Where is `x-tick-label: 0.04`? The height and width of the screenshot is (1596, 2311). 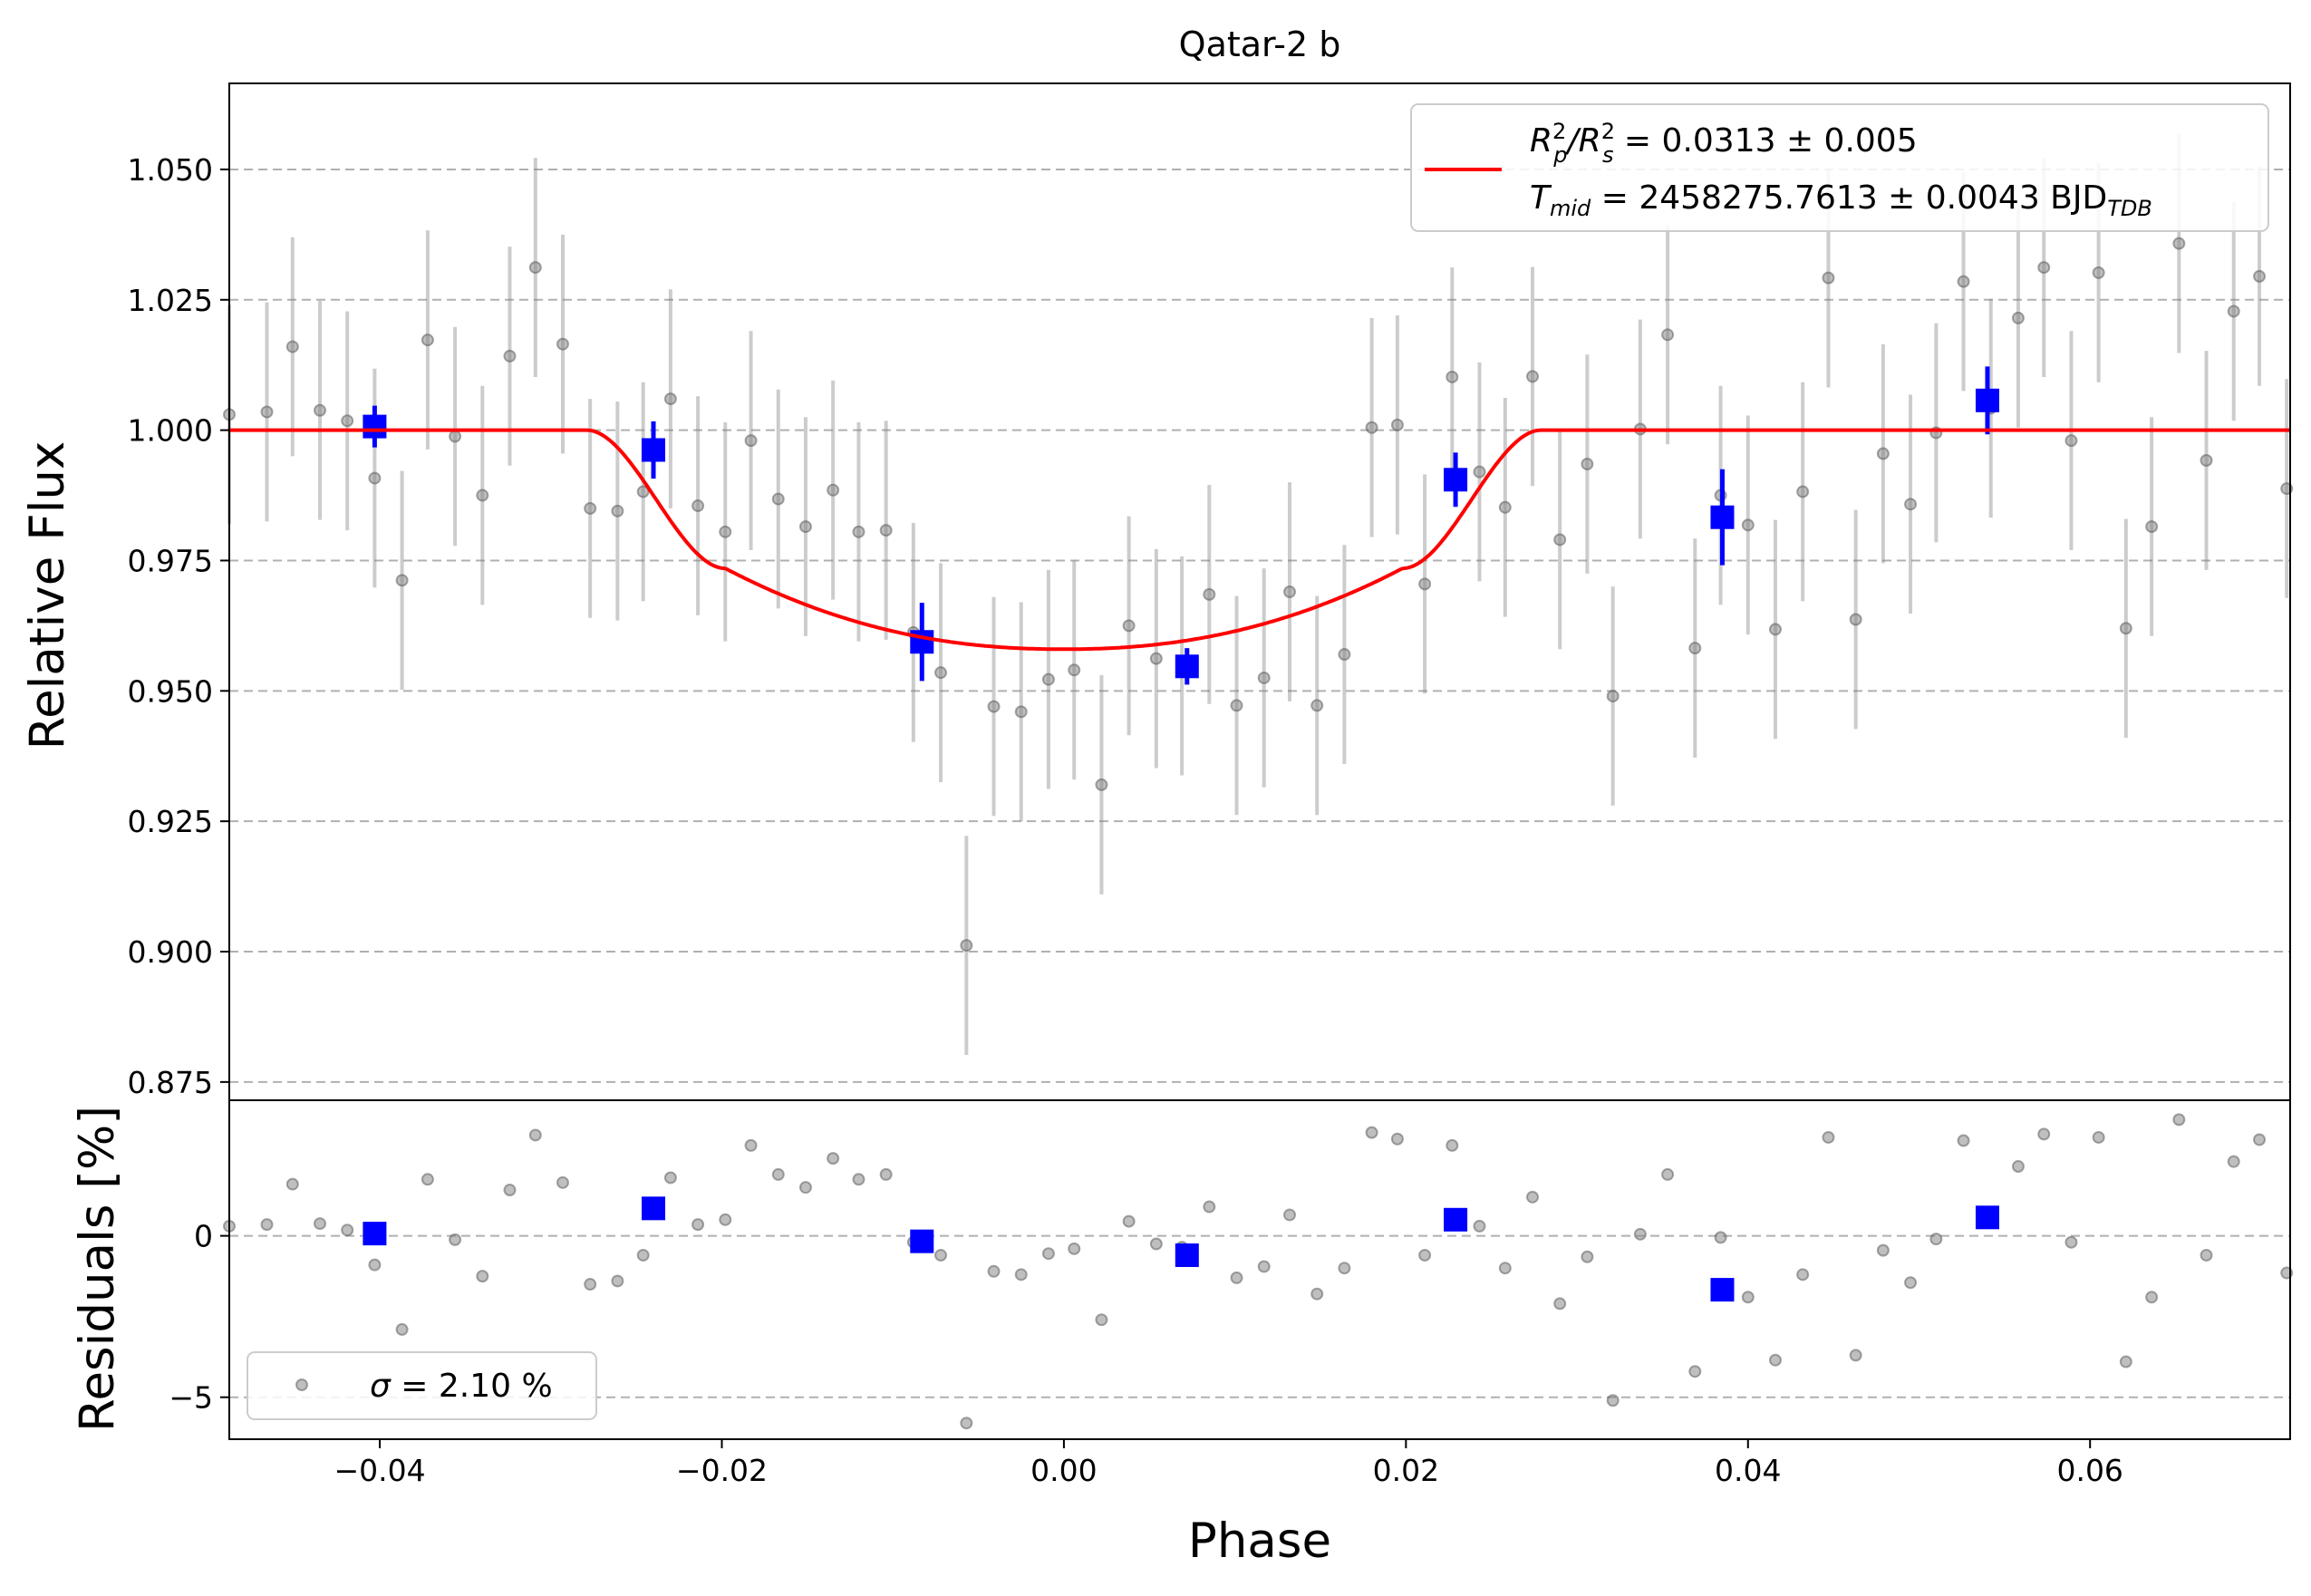
x-tick-label: 0.04 is located at coordinates (1748, 1470).